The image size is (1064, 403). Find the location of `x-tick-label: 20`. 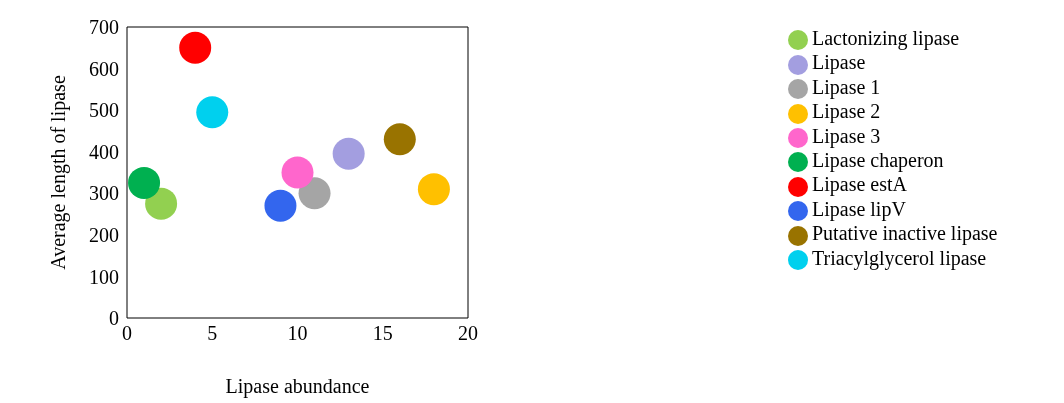

x-tick-label: 20 is located at coordinates (468, 333).